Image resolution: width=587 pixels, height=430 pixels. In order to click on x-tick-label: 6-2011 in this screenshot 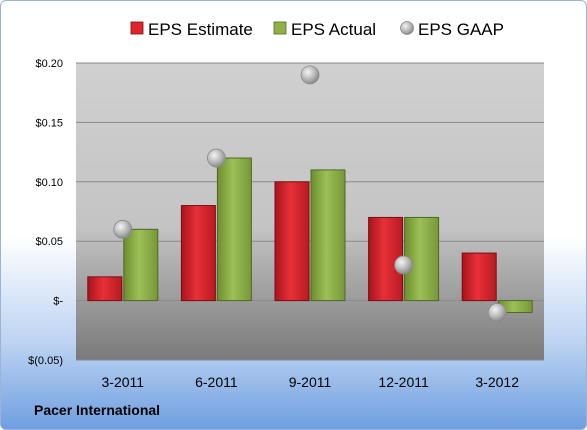, I will do `click(216, 382)`.